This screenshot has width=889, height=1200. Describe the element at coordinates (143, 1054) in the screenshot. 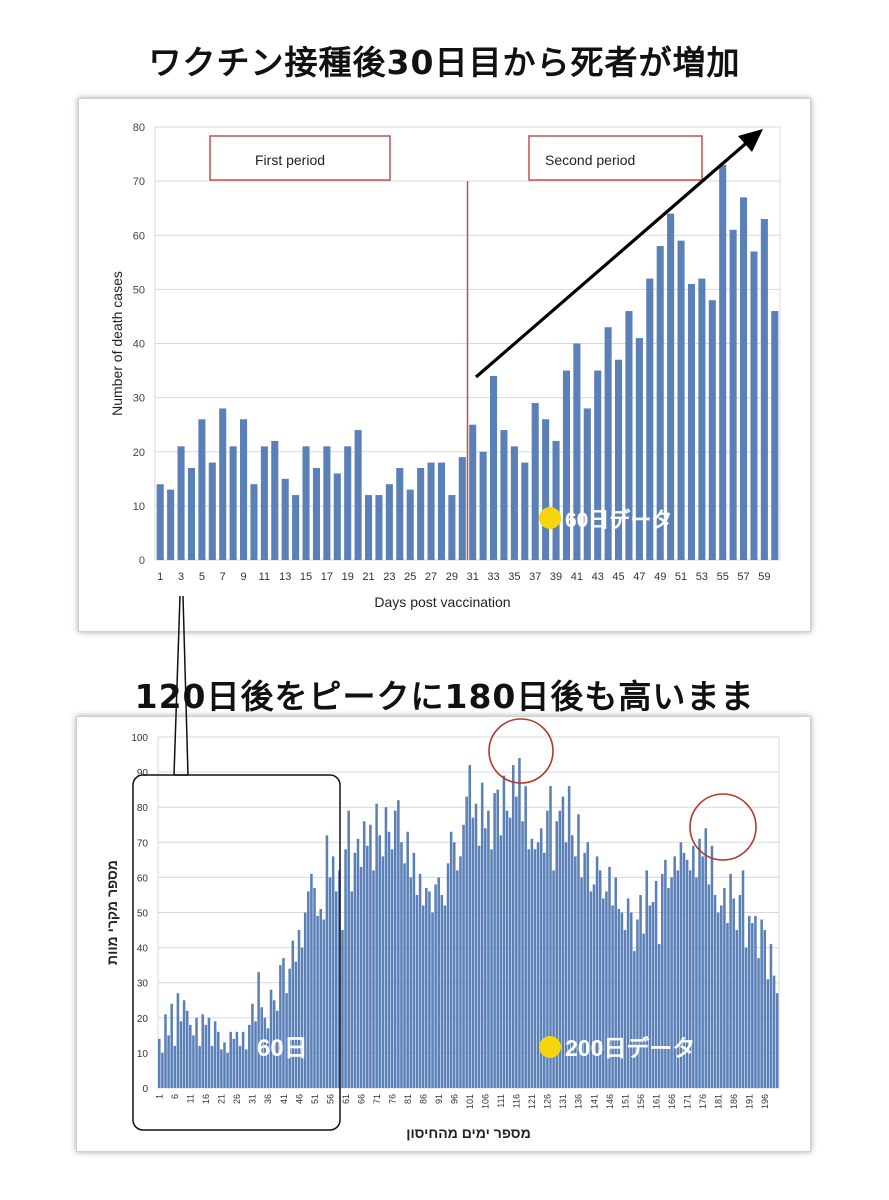

I see `y-tick-label: 10` at that location.